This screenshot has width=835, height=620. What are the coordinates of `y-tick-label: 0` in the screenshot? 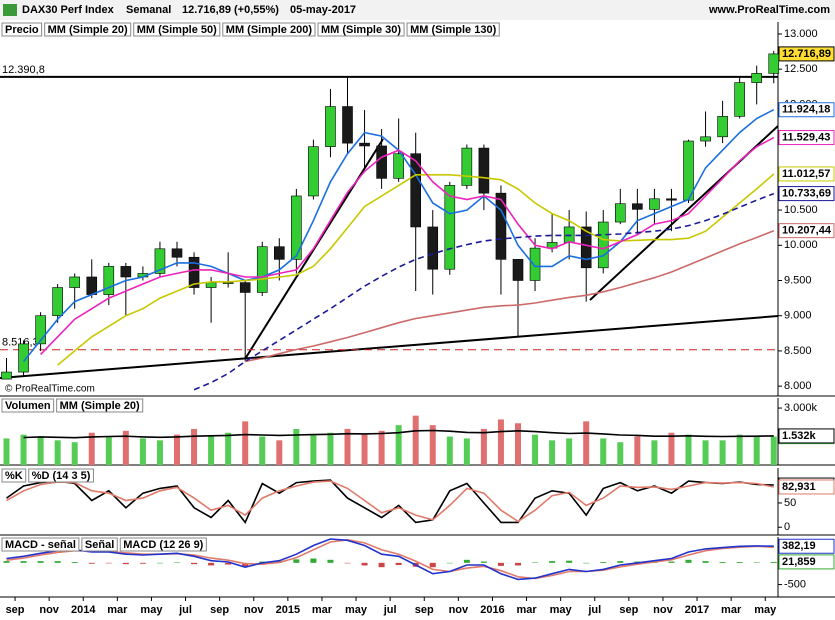 It's located at (787, 527).